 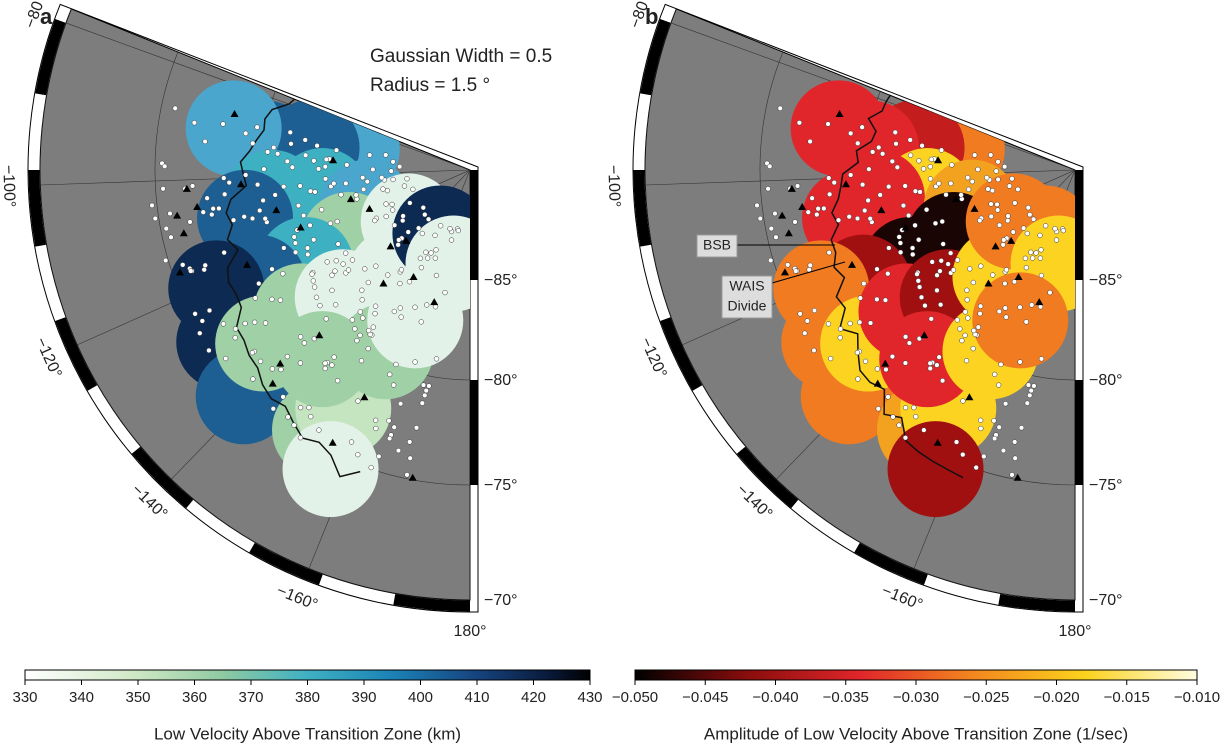 I want to click on colorbar-tick-label: −0.035, so click(x=846, y=697).